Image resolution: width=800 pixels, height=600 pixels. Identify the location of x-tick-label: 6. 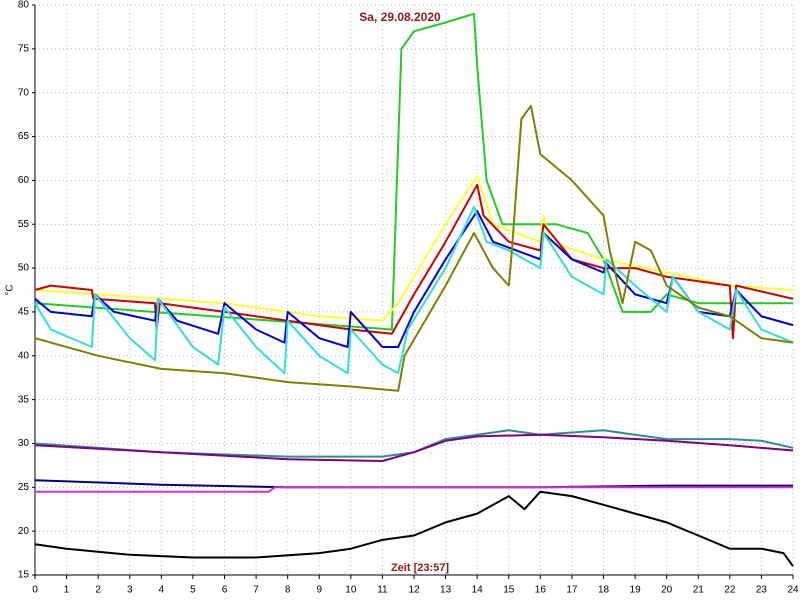
(225, 590).